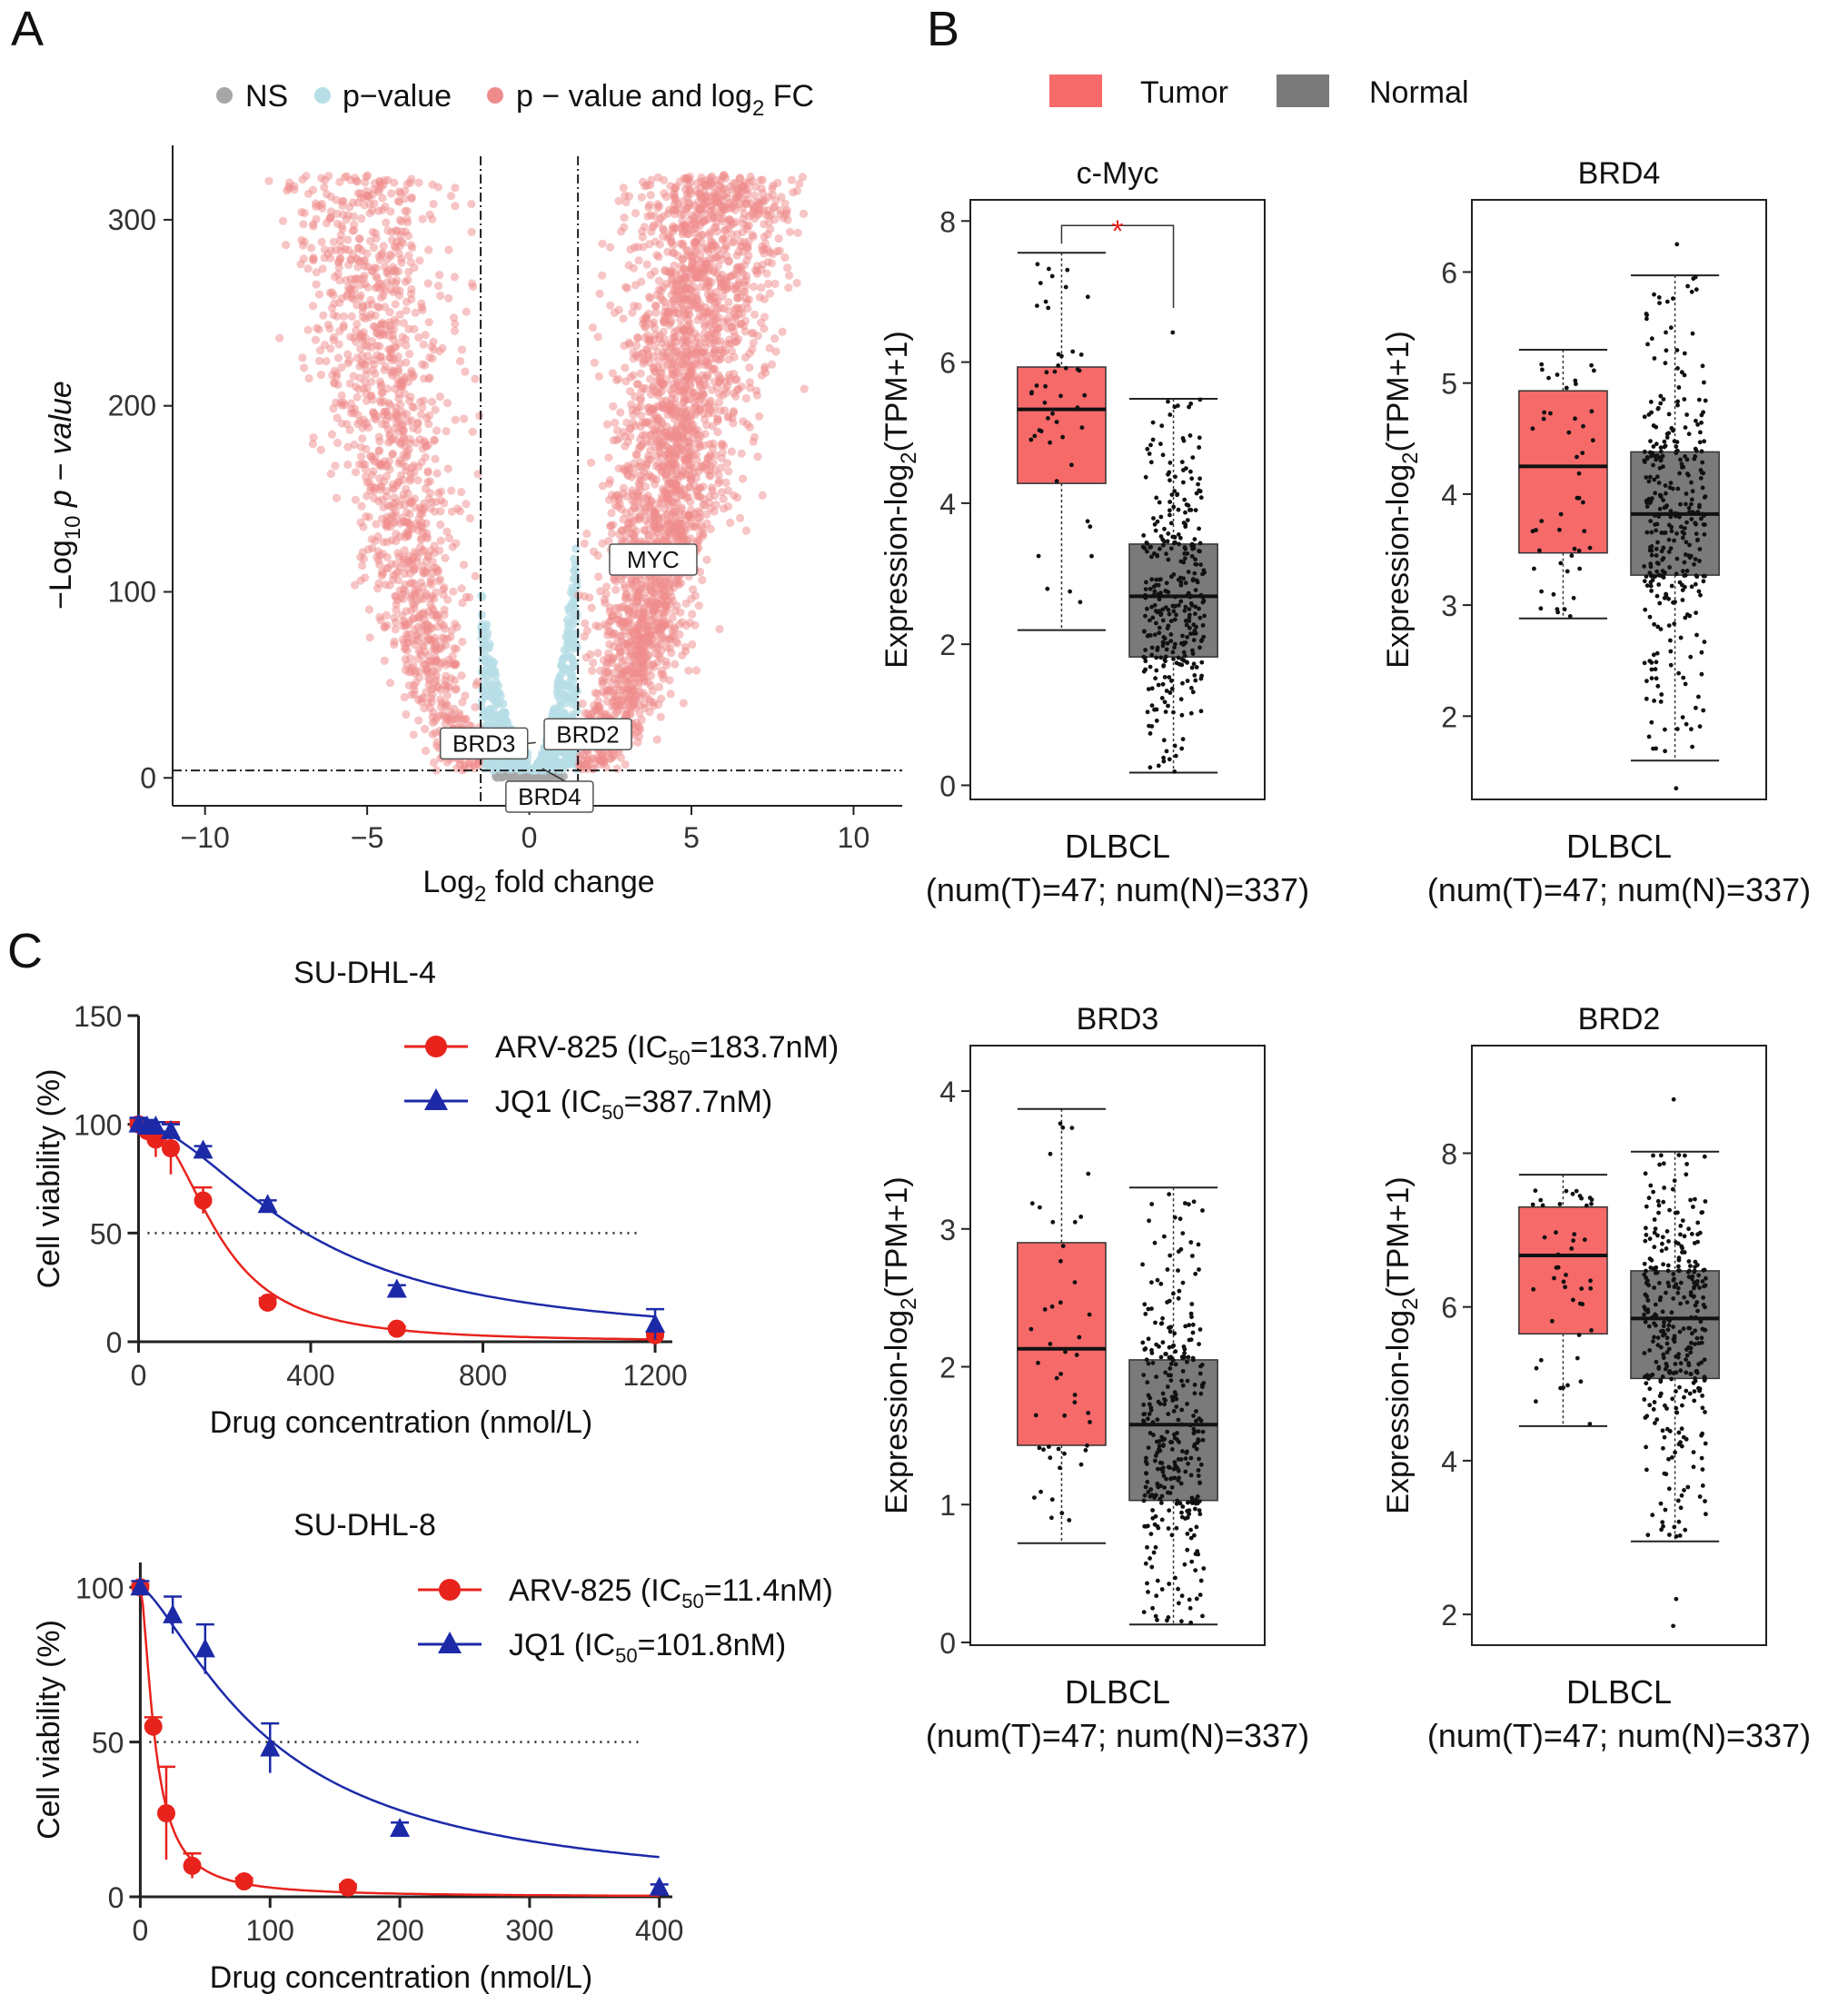  What do you see at coordinates (587, 734) in the screenshot?
I see `gene-label-brd2: BRD2` at bounding box center [587, 734].